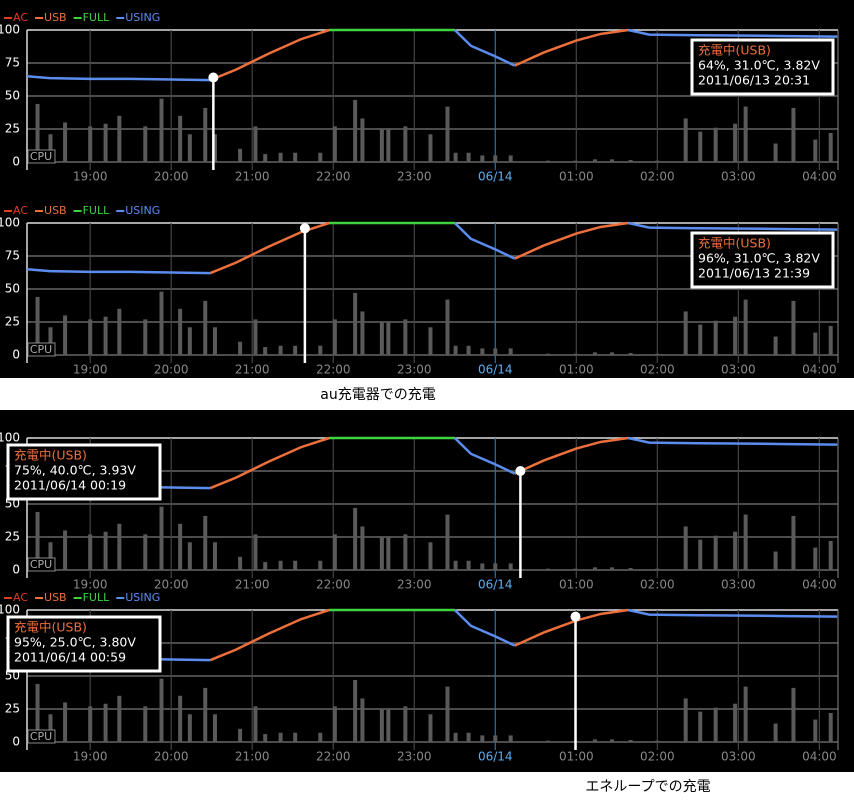  What do you see at coordinates (70, 657) in the screenshot?
I see `tooltip-line: 2011/06/14 00:59` at bounding box center [70, 657].